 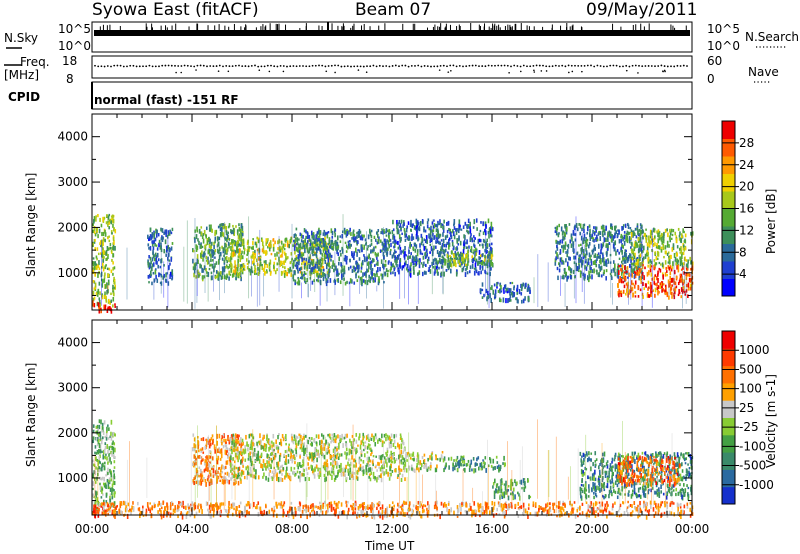 What do you see at coordinates (582, 71) in the screenshot?
I see `nave-point` at bounding box center [582, 71].